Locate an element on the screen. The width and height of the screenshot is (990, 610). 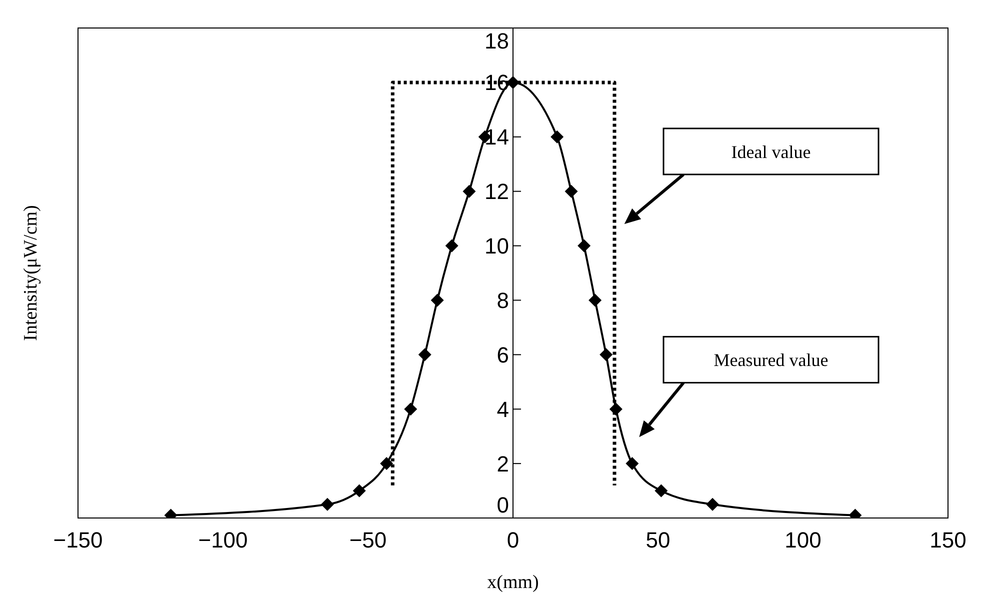
y-tick-label: 0 is located at coordinates (502, 505).